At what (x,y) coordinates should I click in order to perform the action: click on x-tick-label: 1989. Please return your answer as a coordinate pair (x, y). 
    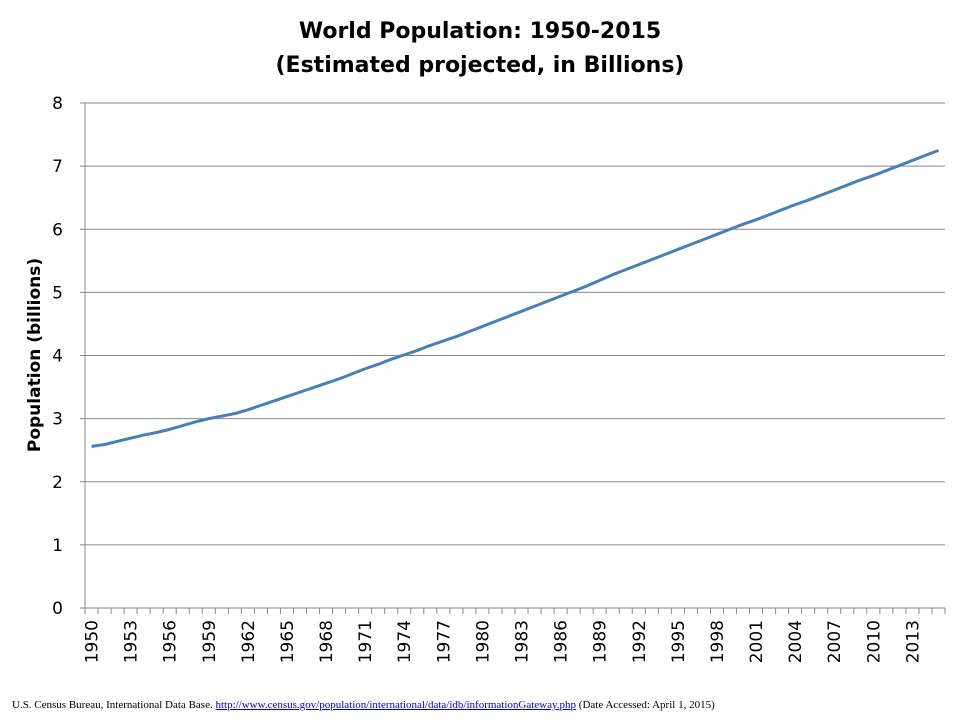
    Looking at the image, I should click on (601, 641).